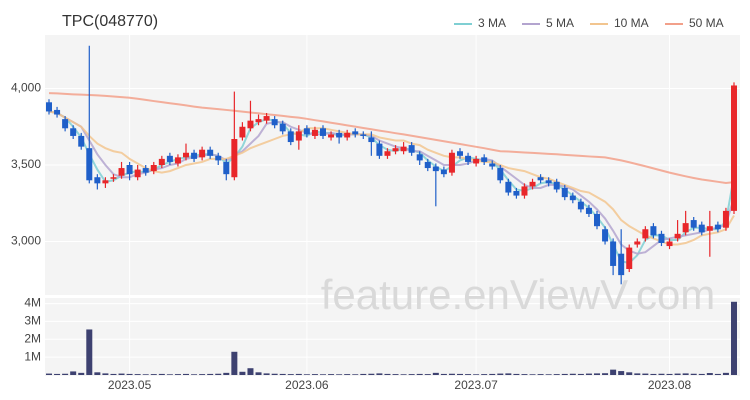 This screenshot has height=400, width=750. What do you see at coordinates (560, 23) in the screenshot?
I see `legend-label: 5 MA` at bounding box center [560, 23].